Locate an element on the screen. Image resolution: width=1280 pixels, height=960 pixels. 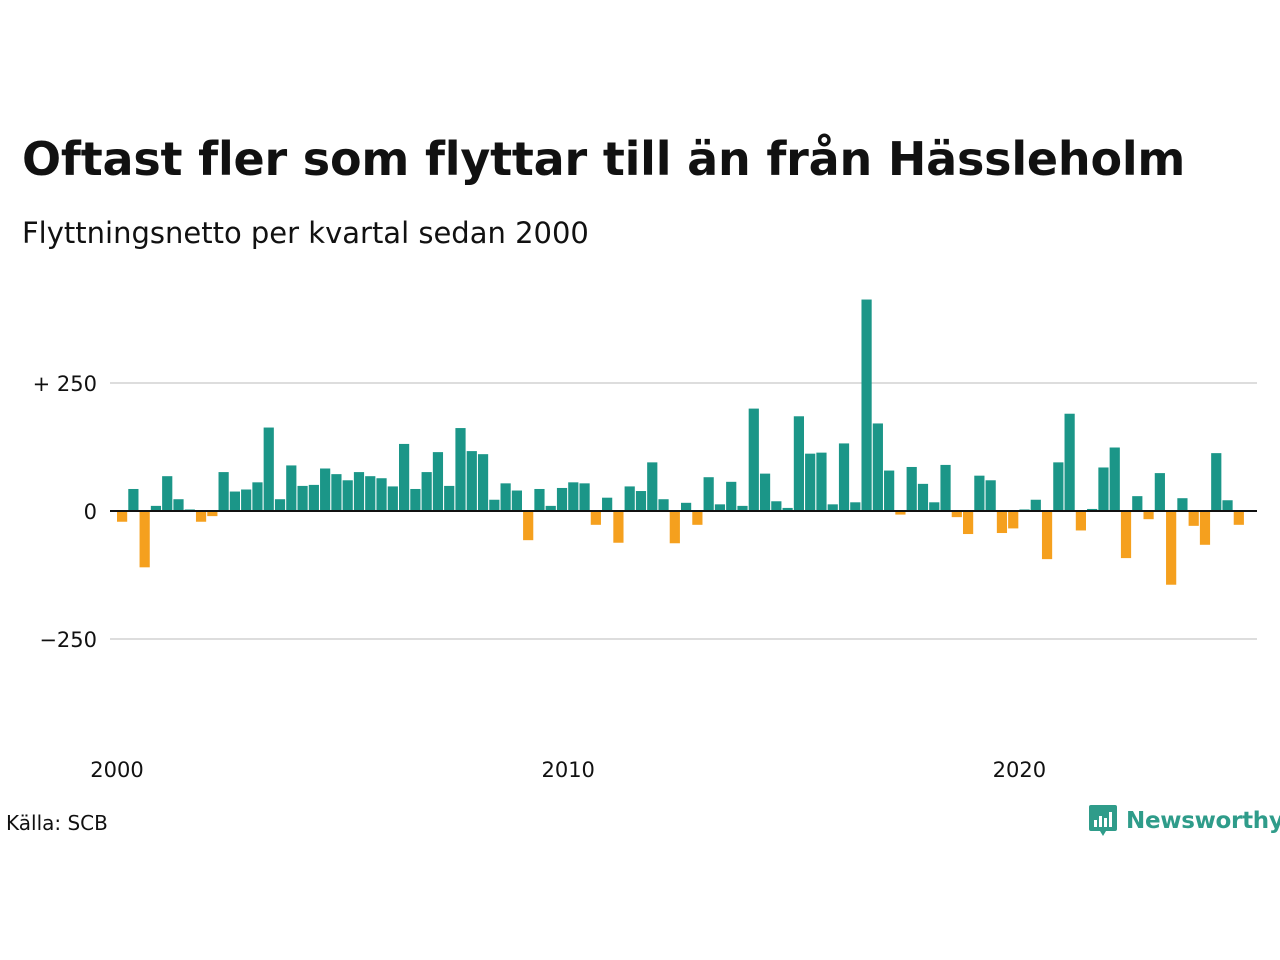
y-tick-label: −250 is located at coordinates (68, 640).